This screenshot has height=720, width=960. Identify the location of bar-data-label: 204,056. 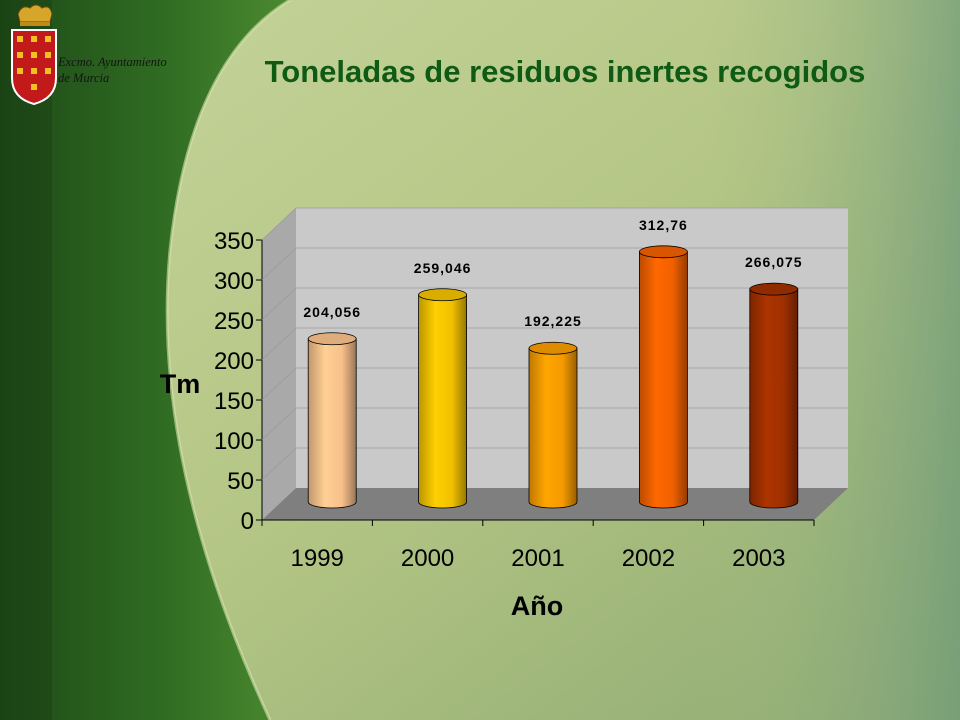
(332, 312).